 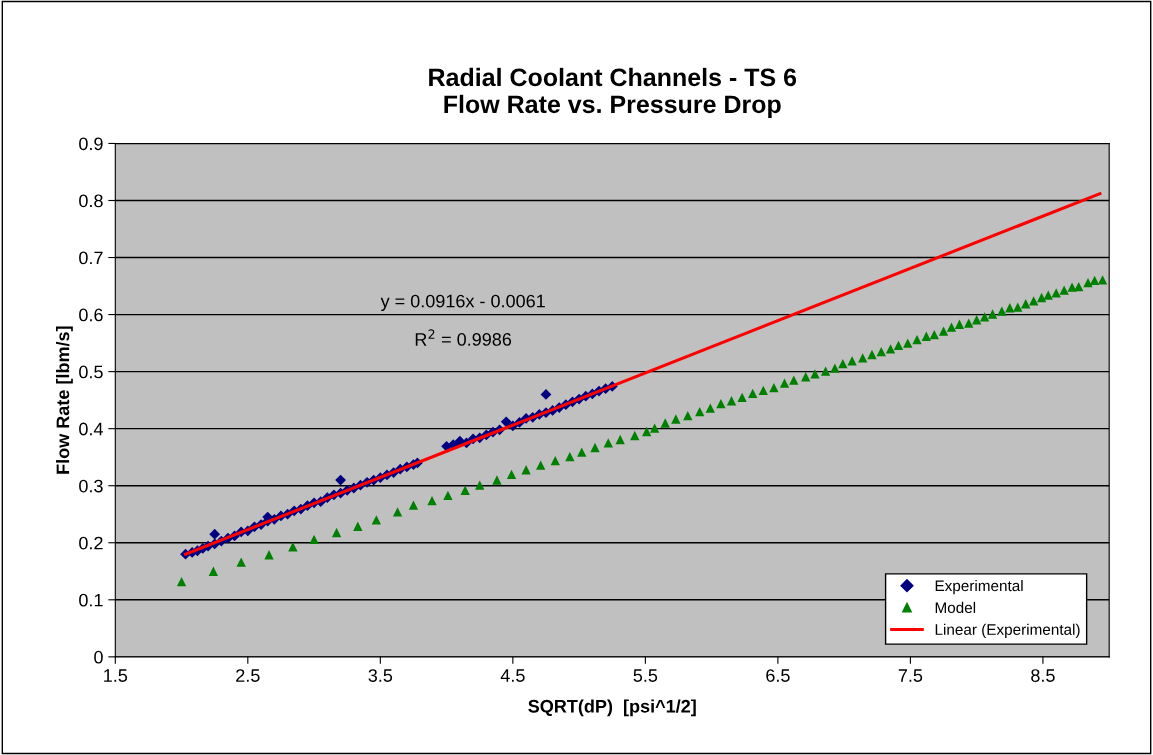 I want to click on x-tick-label: 3.5, so click(x=380, y=675).